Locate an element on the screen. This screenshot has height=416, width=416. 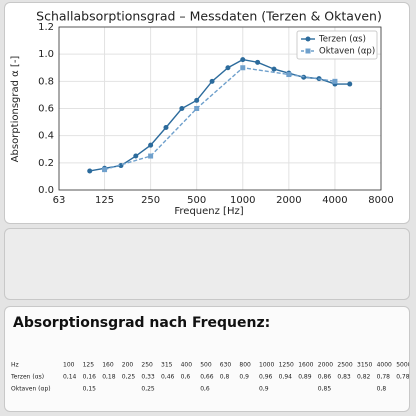
table-header-cell: 100 is located at coordinates (69, 365).